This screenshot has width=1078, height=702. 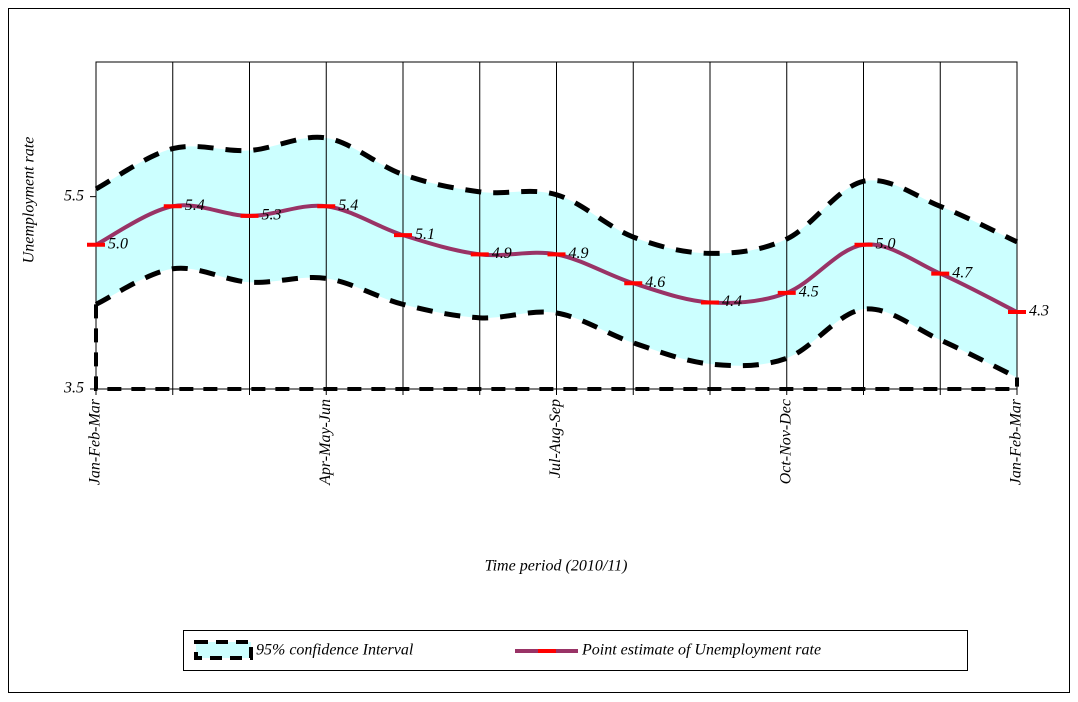 What do you see at coordinates (556, 347) in the screenshot?
I see `lower-area-outline` at bounding box center [556, 347].